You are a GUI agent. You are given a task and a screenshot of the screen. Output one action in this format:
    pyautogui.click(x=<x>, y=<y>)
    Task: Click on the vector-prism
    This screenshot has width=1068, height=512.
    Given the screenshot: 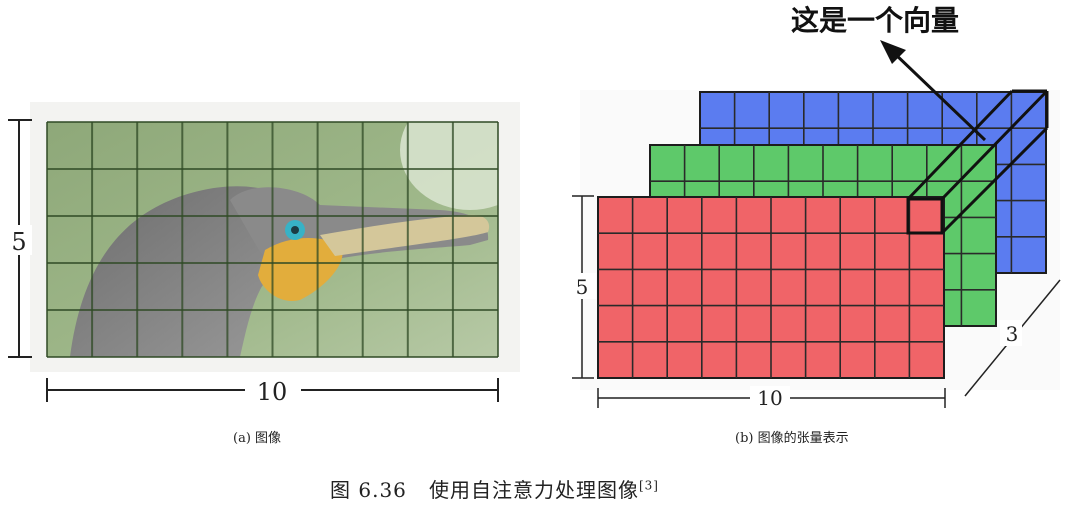 What is the action you would take?
    pyautogui.click(x=977, y=162)
    